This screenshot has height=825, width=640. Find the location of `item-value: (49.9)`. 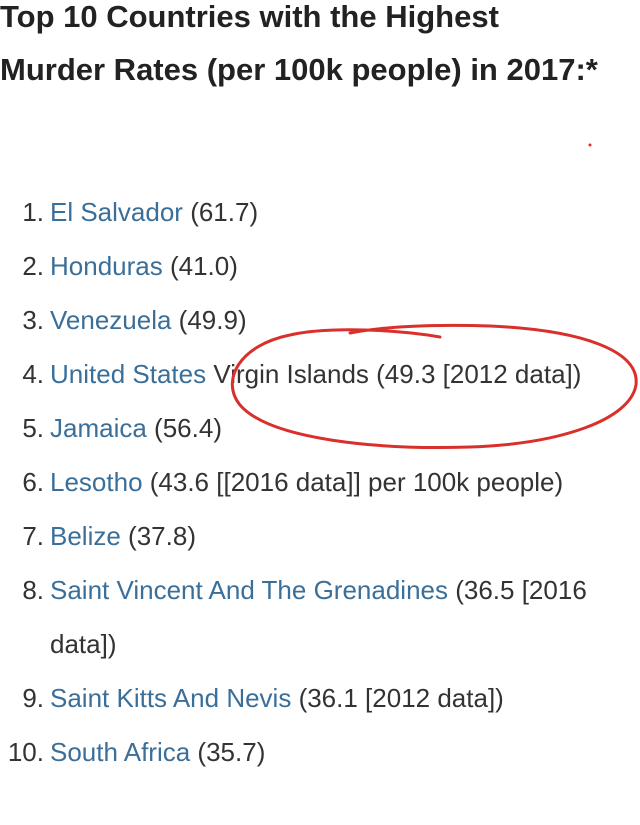

item-value: (49.9) is located at coordinates (209, 320).